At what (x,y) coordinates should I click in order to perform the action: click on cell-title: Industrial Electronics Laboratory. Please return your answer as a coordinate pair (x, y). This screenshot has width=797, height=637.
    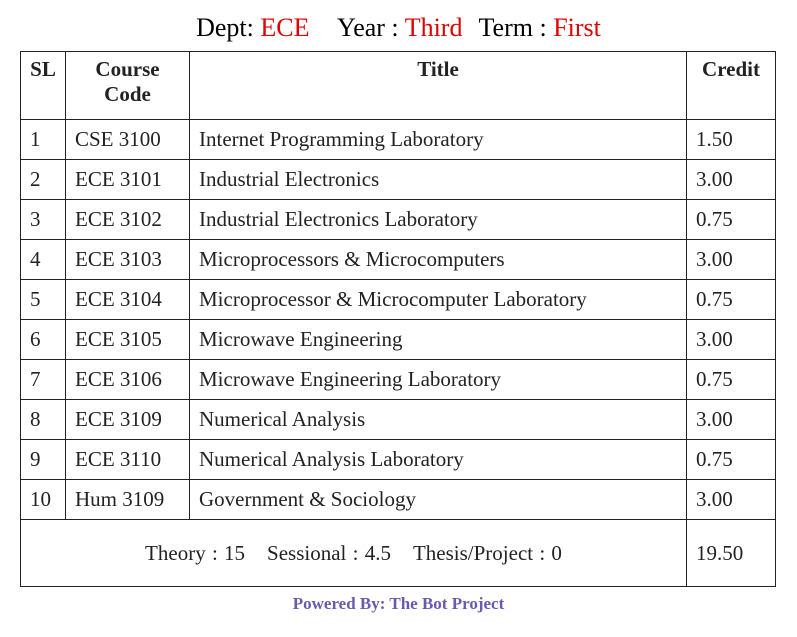
    Looking at the image, I should click on (438, 219).